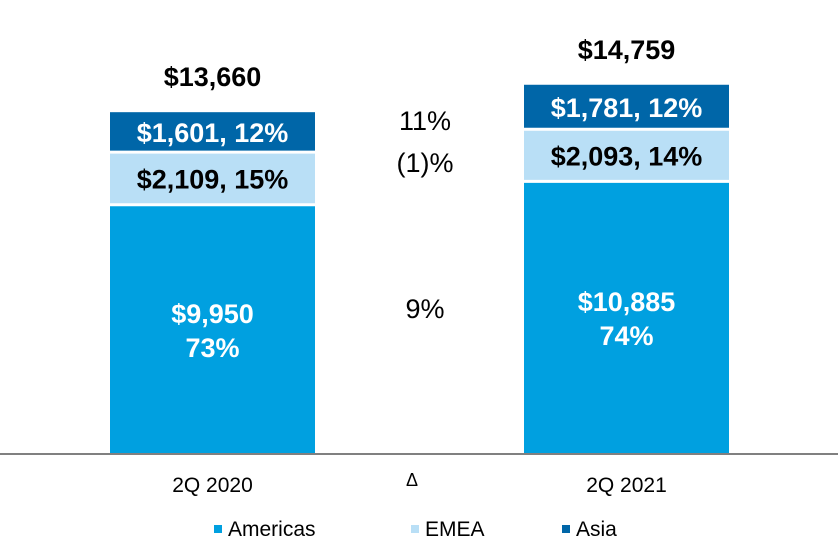 The height and width of the screenshot is (550, 838). I want to click on data-label-americas-value-0: $9,950, so click(212, 314).